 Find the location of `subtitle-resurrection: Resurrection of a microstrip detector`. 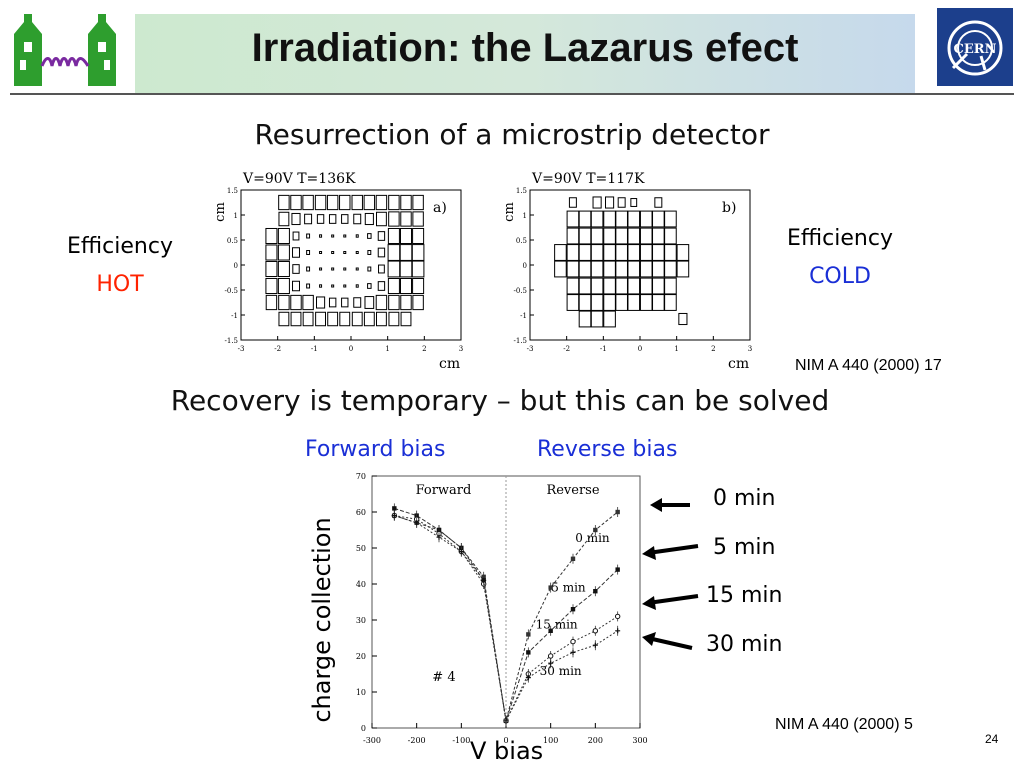

subtitle-resurrection: Resurrection of a microstrip detector is located at coordinates (512, 134).